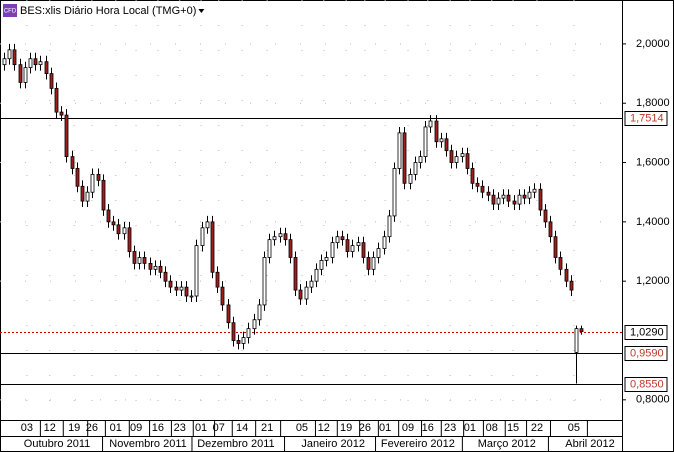 Image resolution: width=674 pixels, height=452 pixels. What do you see at coordinates (27, 428) in the screenshot?
I see `x-tick-label: 03` at bounding box center [27, 428].